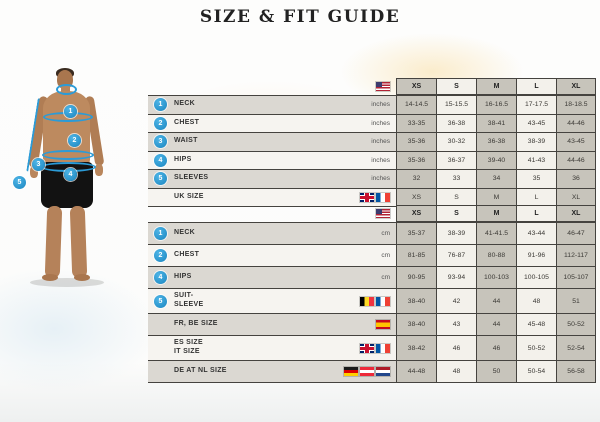 Image resolution: width=600 pixels, height=422 pixels. What do you see at coordinates (74, 140) in the screenshot?
I see `badge-chest: 2` at bounding box center [74, 140].